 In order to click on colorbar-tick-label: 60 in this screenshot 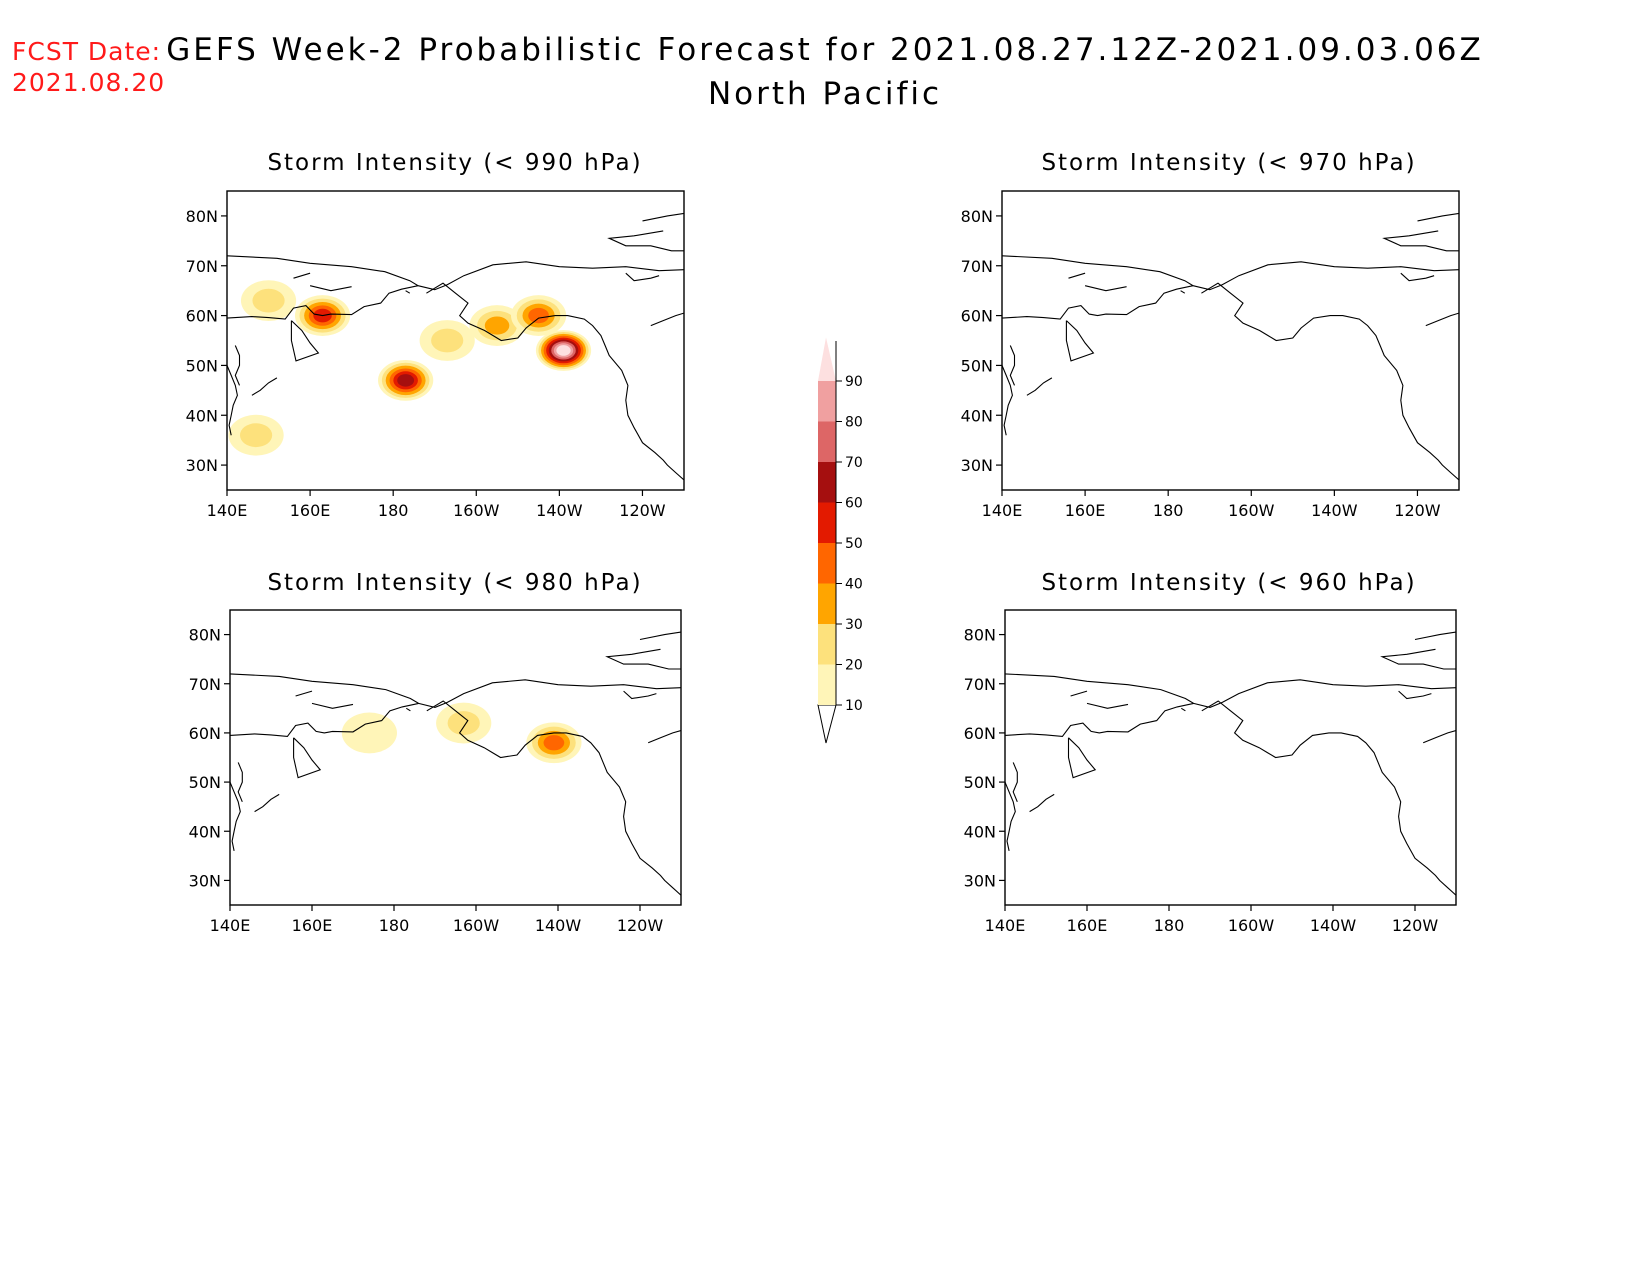, I will do `click(854, 504)`.